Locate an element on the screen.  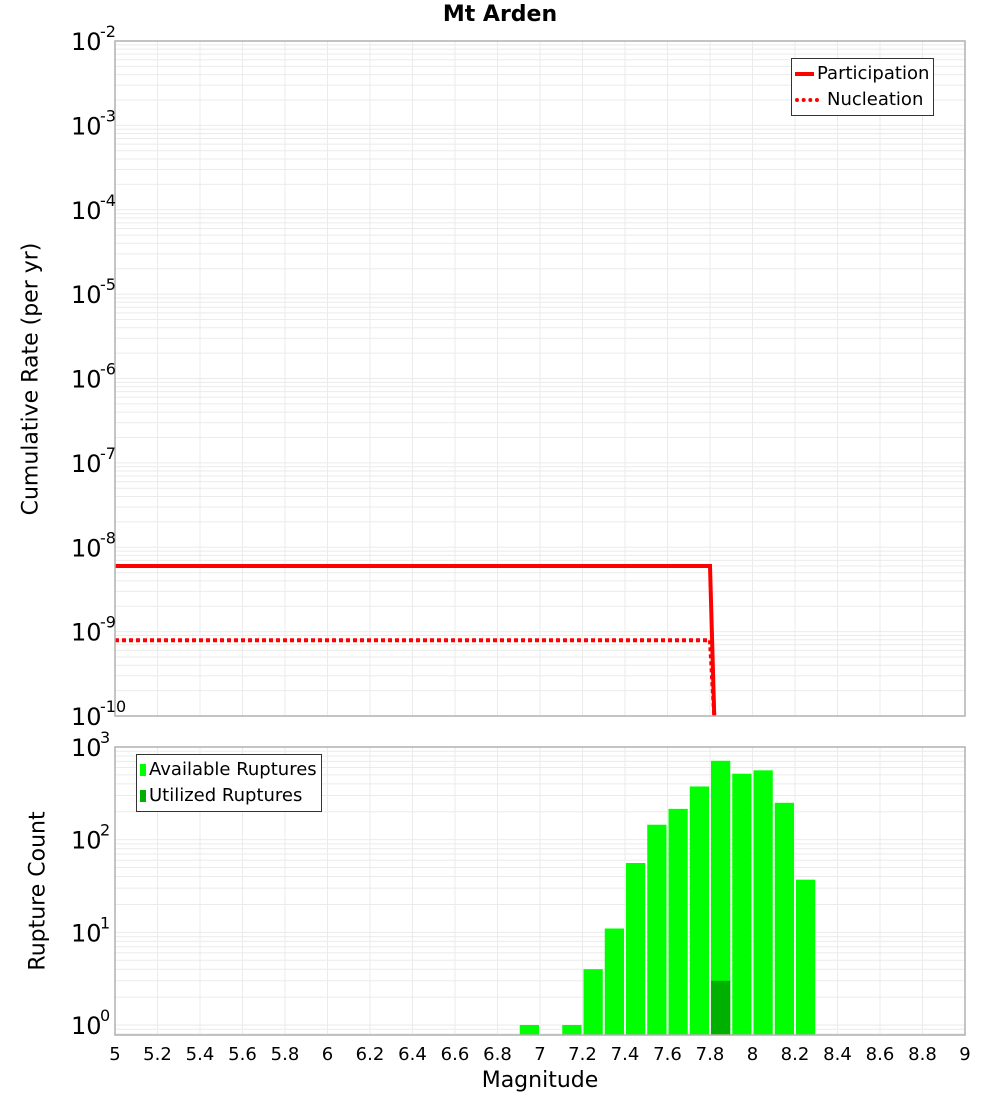
svg-text: 2 is located at coordinates (105, 830).